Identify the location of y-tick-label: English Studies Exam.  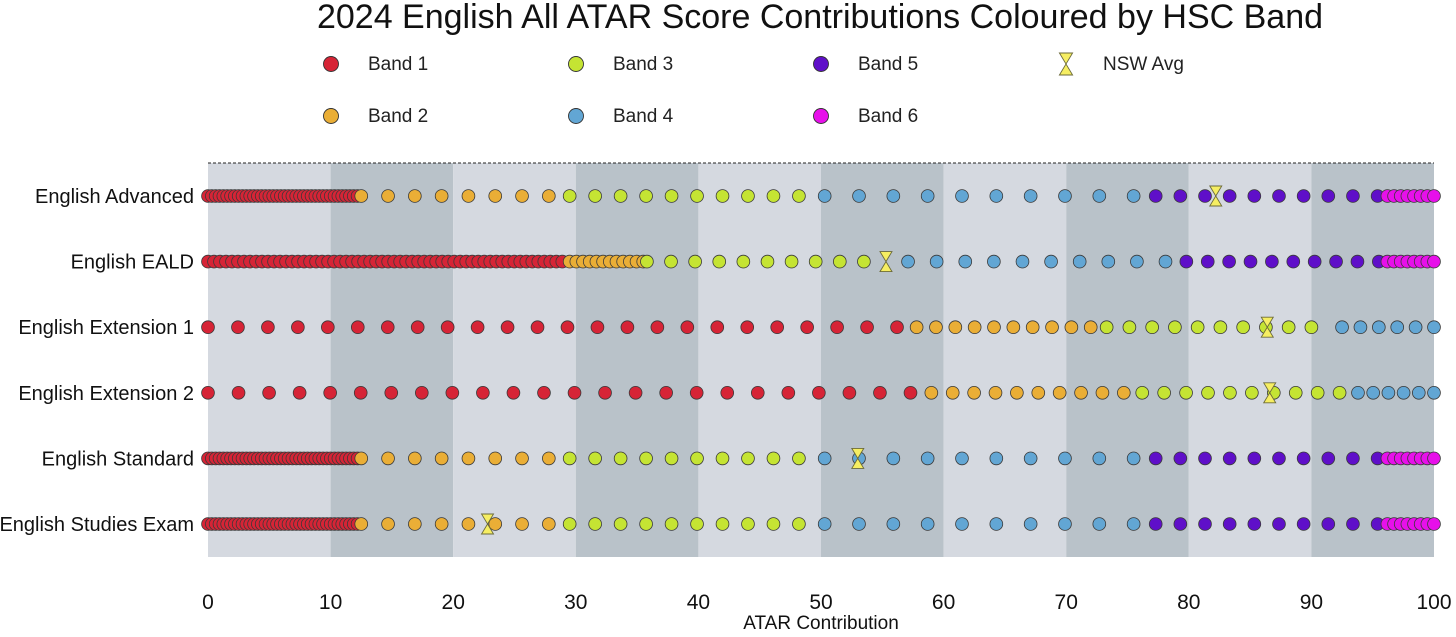
(97, 525).